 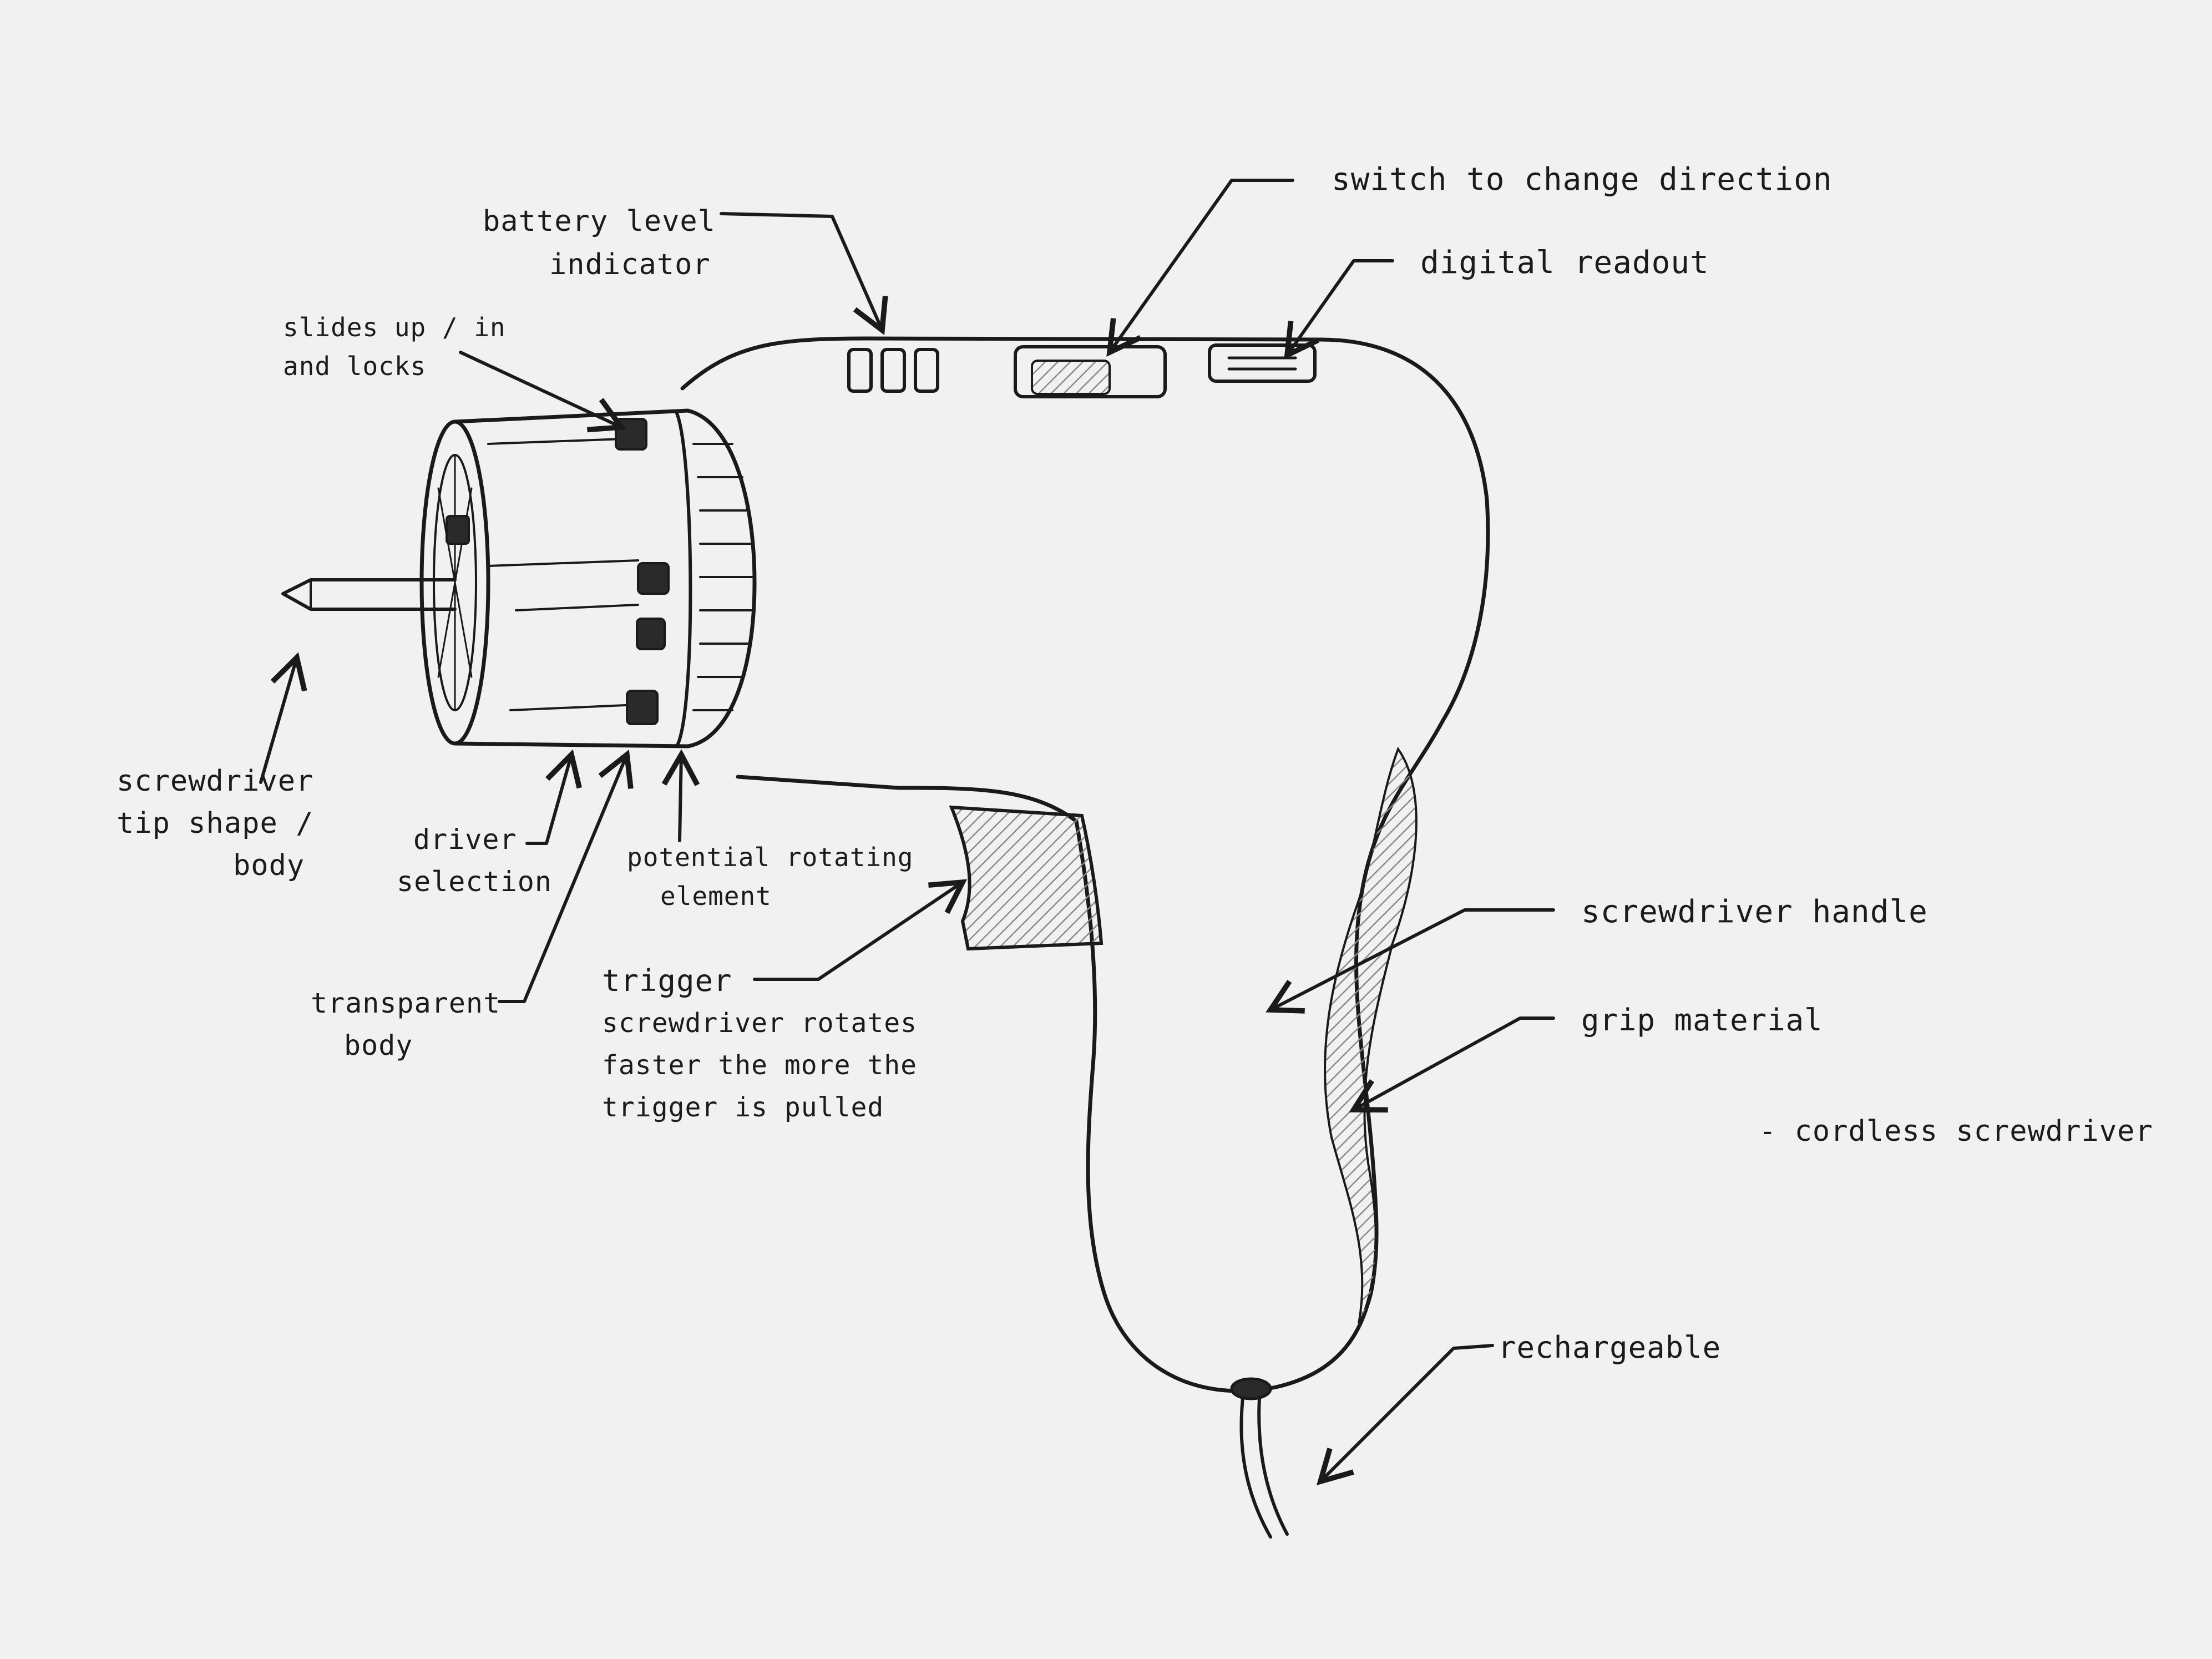 I want to click on label-line: screwdriver, so click(x=216, y=781).